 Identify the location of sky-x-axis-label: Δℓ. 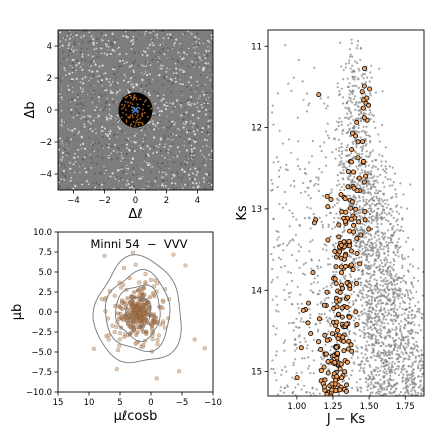
(135, 214).